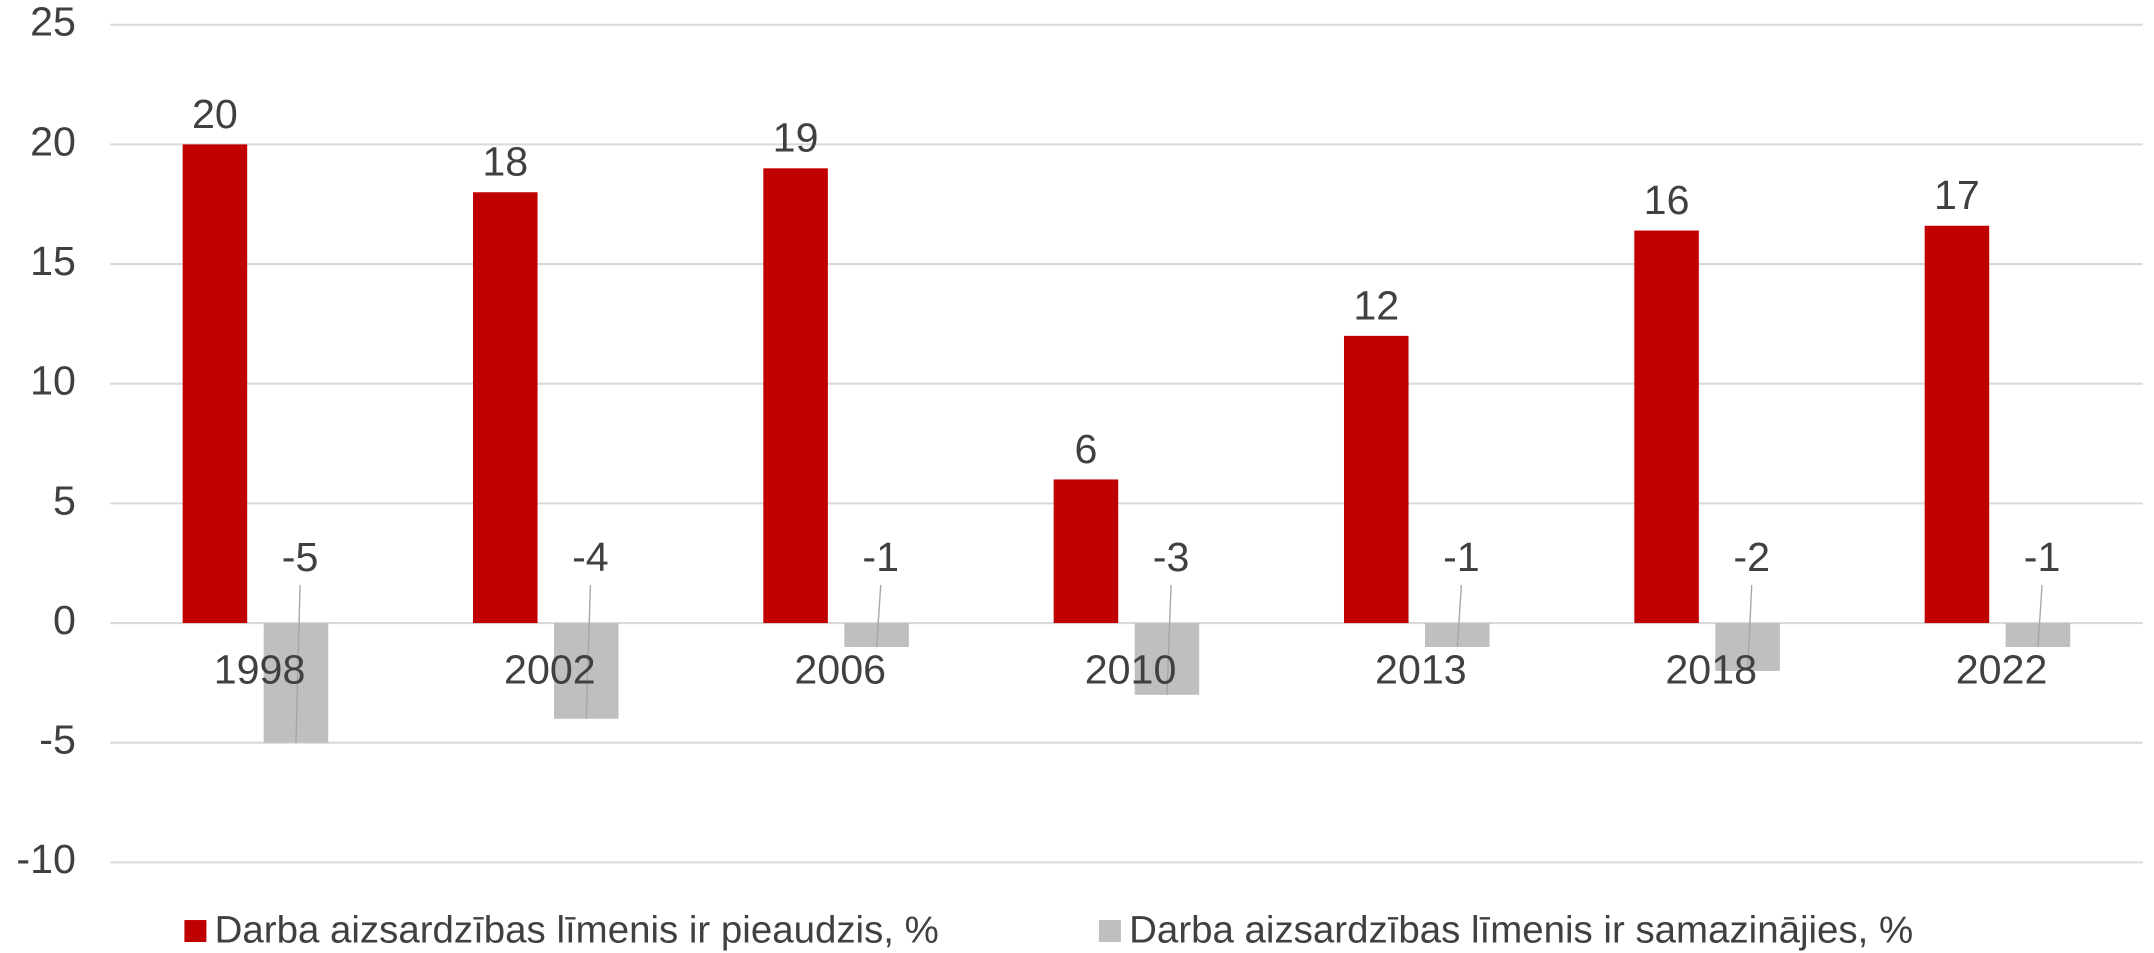  Describe the element at coordinates (260, 670) in the screenshot. I see `x-tick-label: 1998` at that location.